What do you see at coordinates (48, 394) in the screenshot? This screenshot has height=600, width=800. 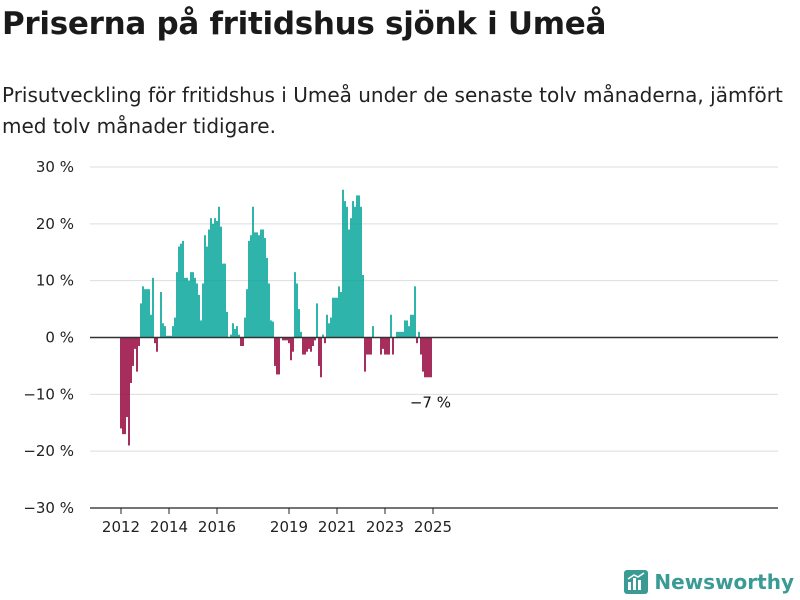 I see `y-tick-label: −10 %` at bounding box center [48, 394].